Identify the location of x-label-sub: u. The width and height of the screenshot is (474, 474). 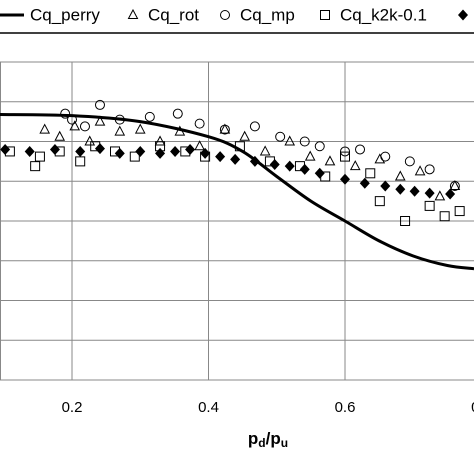
(284, 443).